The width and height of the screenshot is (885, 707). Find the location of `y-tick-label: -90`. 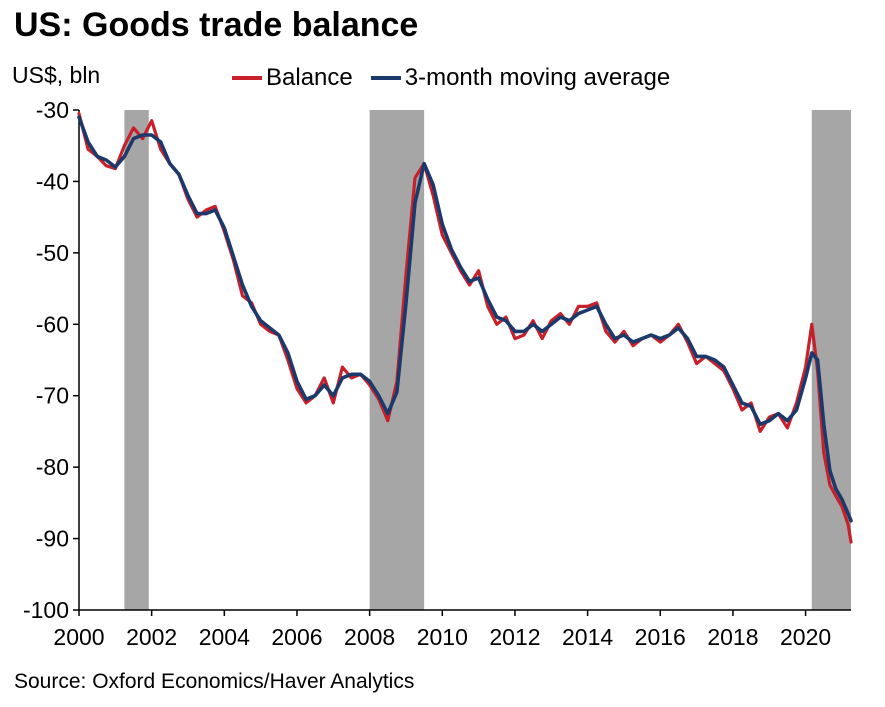

y-tick-label: -90 is located at coordinates (52, 539).